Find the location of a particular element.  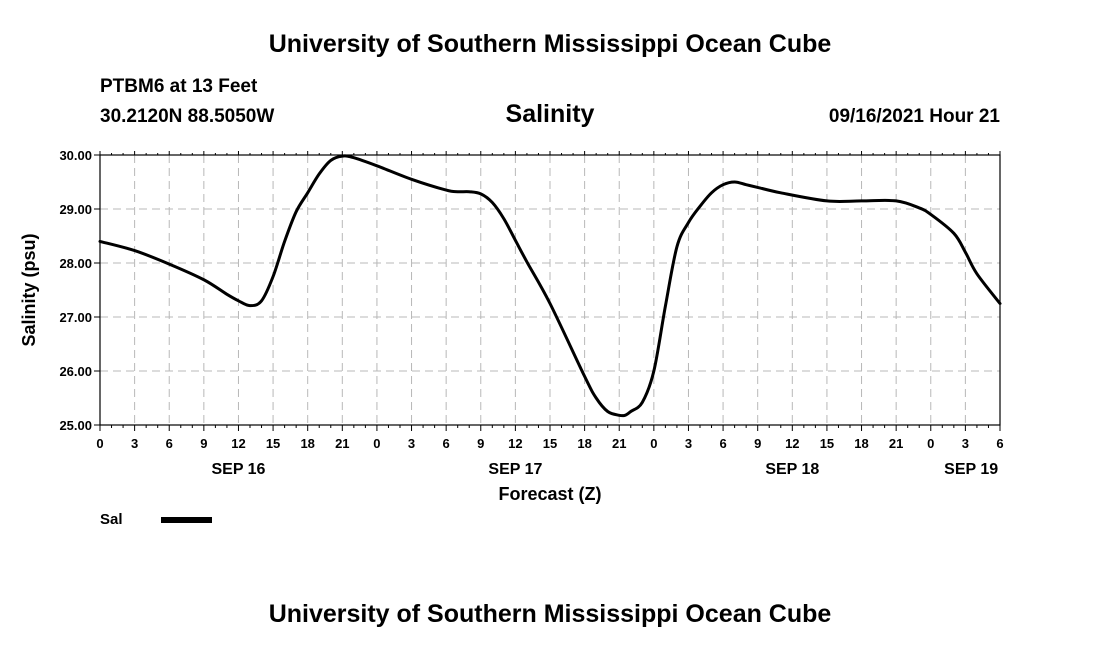

forecast-datetime: 09/16/2021 Hour 21 is located at coordinates (914, 116).